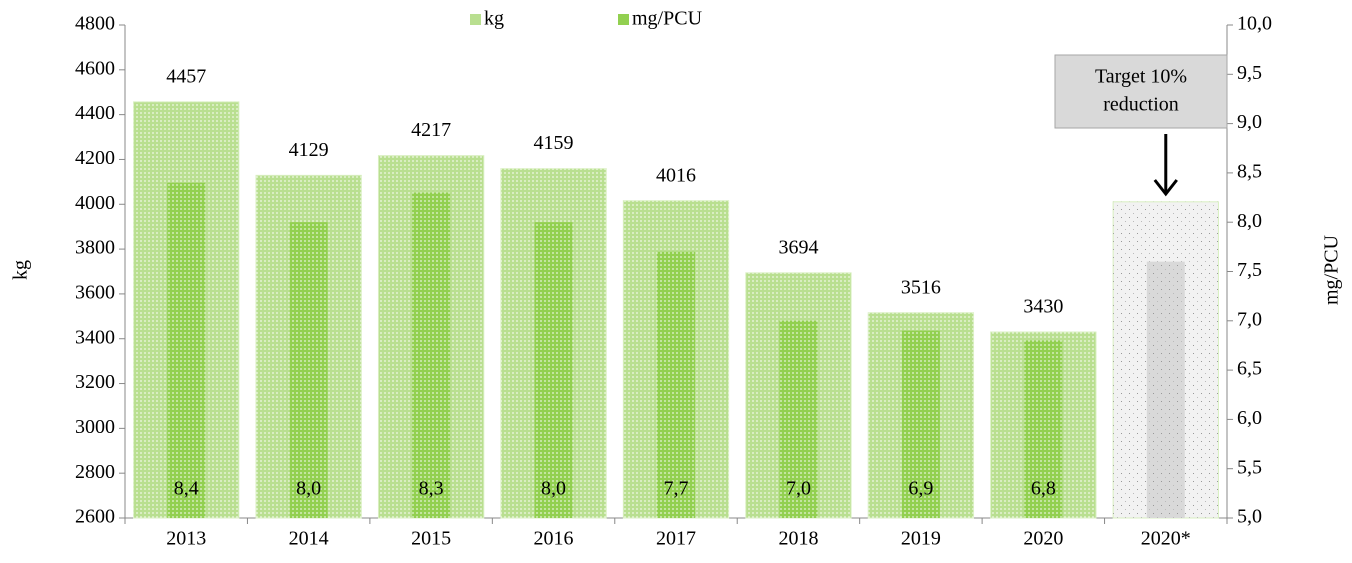 The width and height of the screenshot is (1352, 563). Describe the element at coordinates (1249, 369) in the screenshot. I see `y2-tick-label: 6,5` at that location.